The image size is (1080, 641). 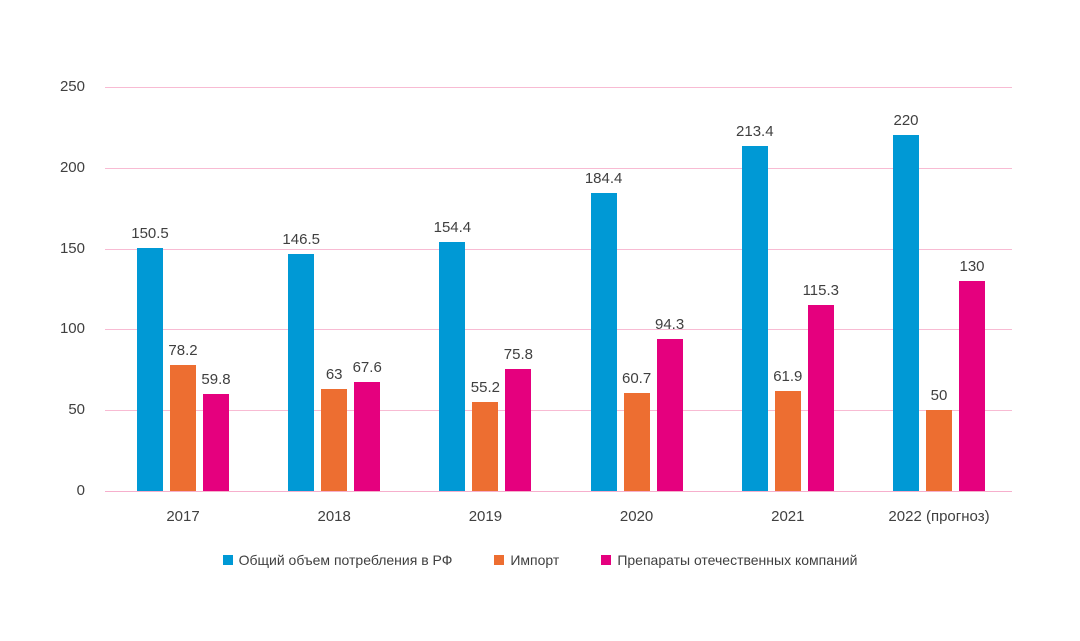 I want to click on bar-value-label: 130, so click(x=972, y=266).